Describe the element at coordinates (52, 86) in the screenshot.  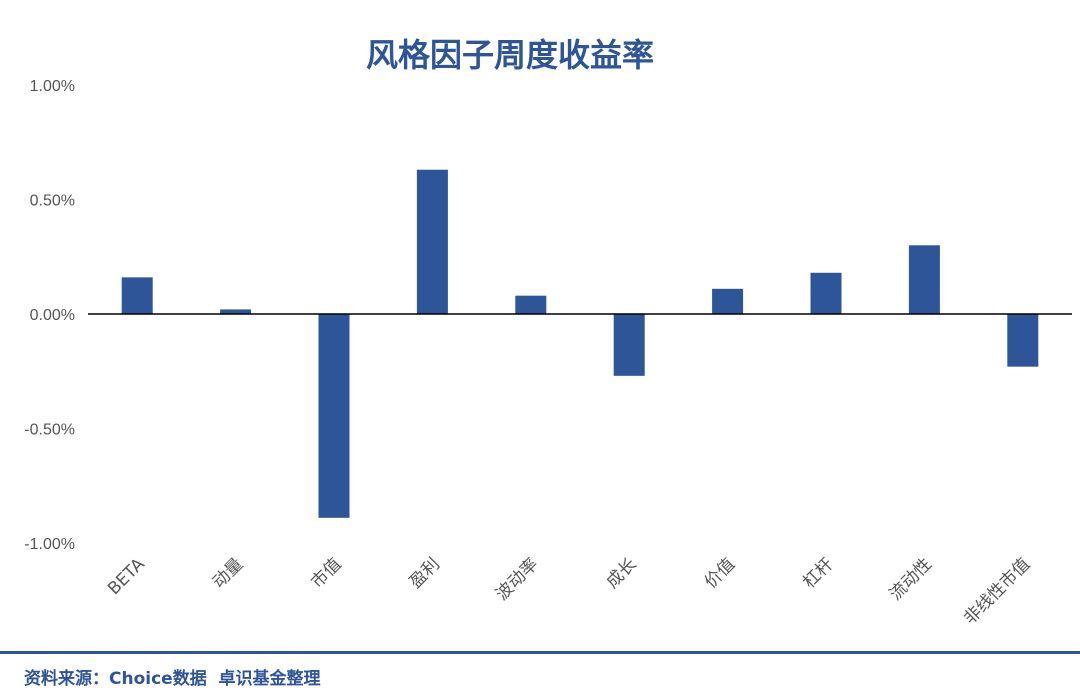
I see `y-tick-label: 1.00%` at that location.